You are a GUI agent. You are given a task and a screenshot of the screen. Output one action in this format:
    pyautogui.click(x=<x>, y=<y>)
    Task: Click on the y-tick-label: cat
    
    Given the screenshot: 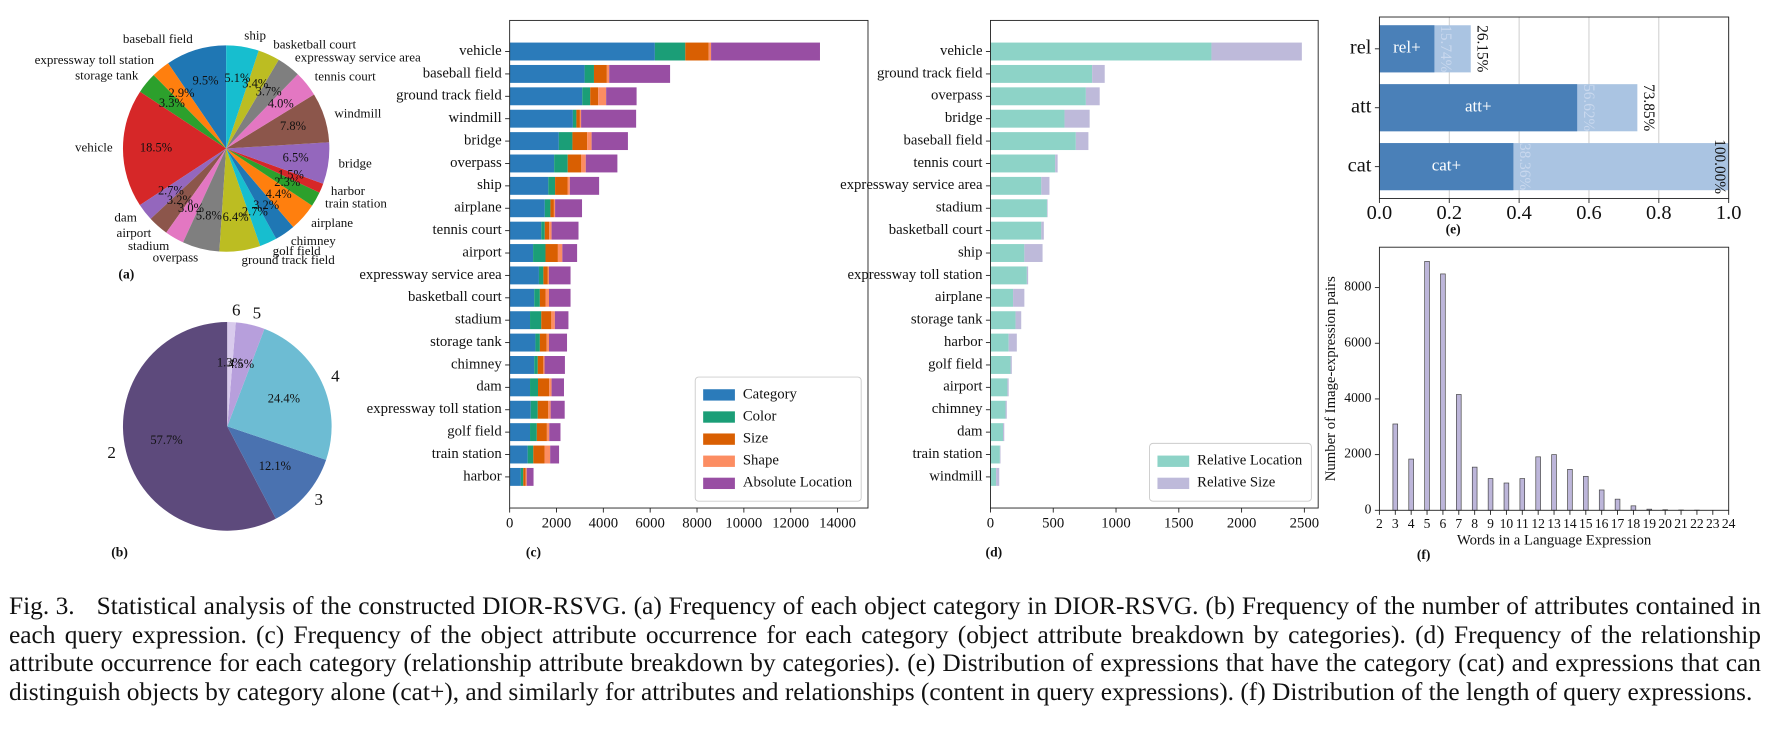 What is the action you would take?
    pyautogui.click(x=1360, y=165)
    